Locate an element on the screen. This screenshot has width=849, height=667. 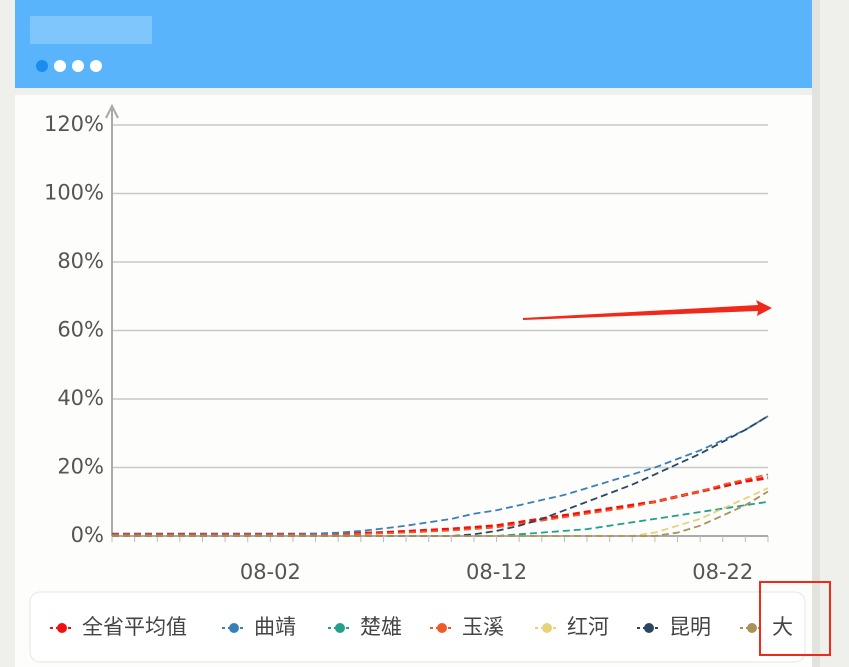
x-tick-label: 08-12 is located at coordinates (496, 572).